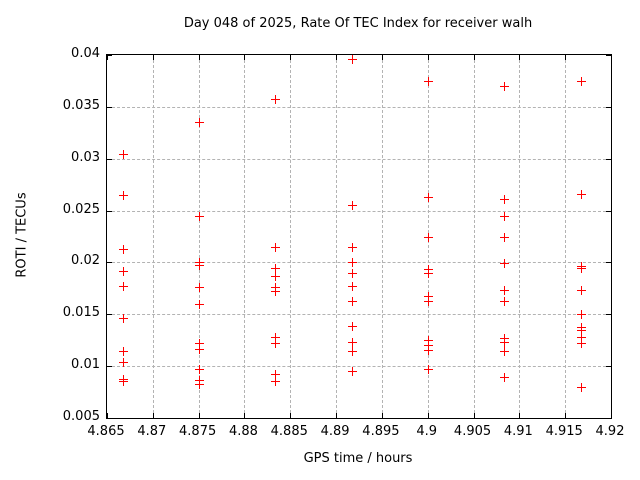  What do you see at coordinates (152, 431) in the screenshot?
I see `x-tick-label: 4.87` at bounding box center [152, 431].